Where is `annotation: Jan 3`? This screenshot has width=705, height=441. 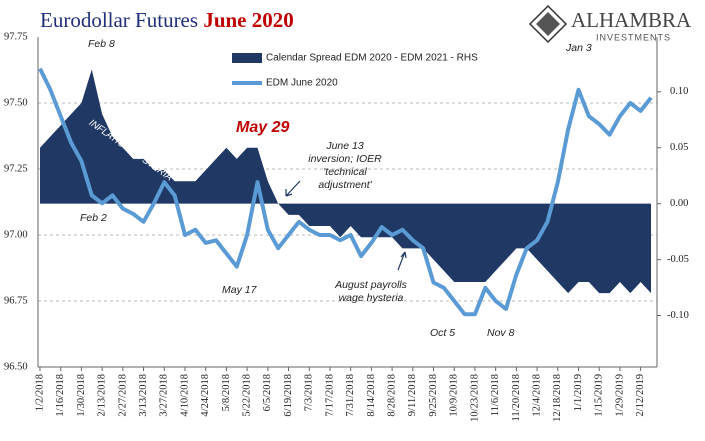
annotation: Jan 3 is located at coordinates (578, 48).